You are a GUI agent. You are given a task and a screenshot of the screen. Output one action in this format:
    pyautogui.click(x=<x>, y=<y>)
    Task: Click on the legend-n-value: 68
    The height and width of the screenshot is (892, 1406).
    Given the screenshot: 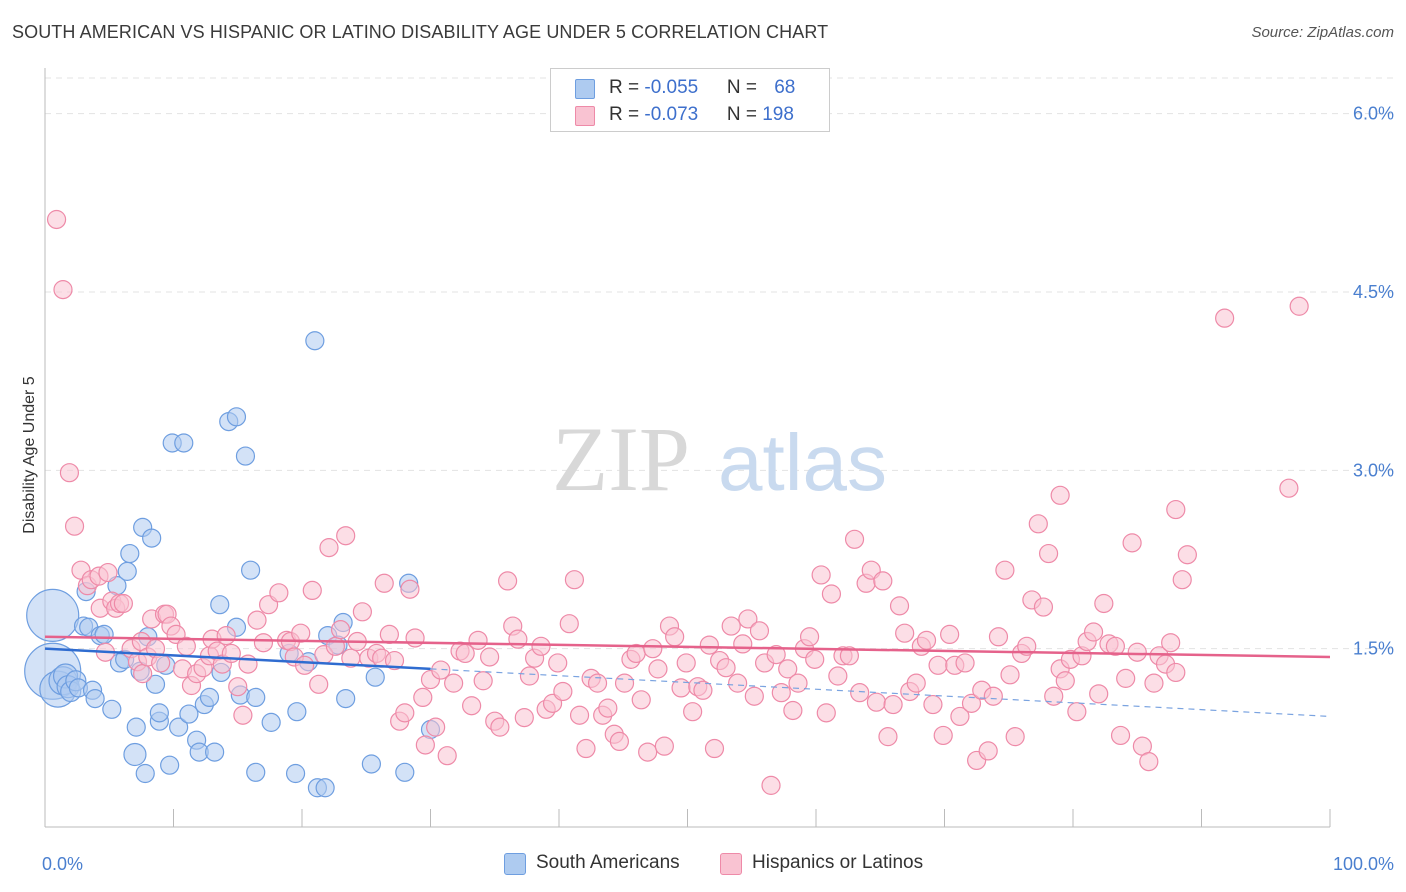 What is the action you would take?
    pyautogui.click(x=785, y=87)
    